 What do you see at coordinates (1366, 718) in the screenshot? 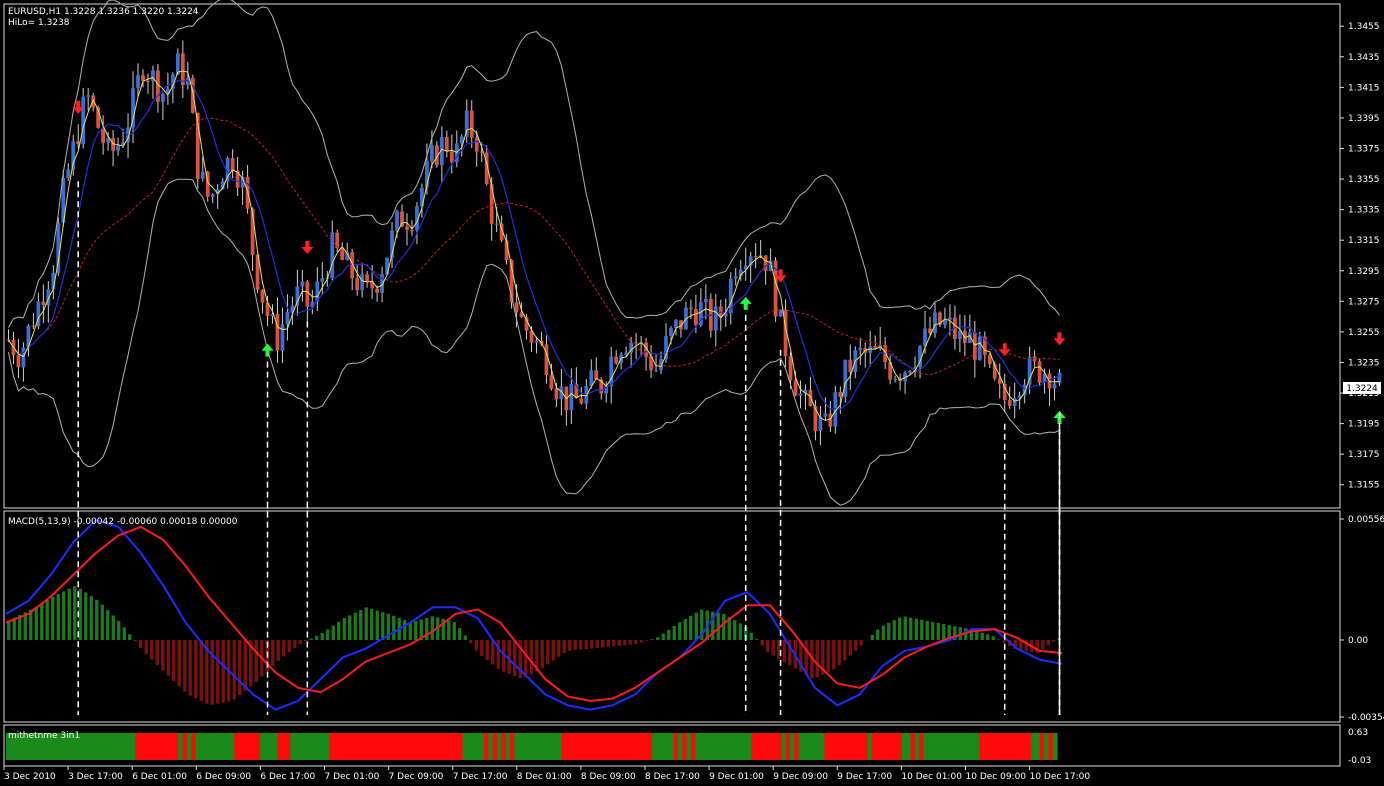
I see `macd-tick-label: -0.00354` at bounding box center [1366, 718].